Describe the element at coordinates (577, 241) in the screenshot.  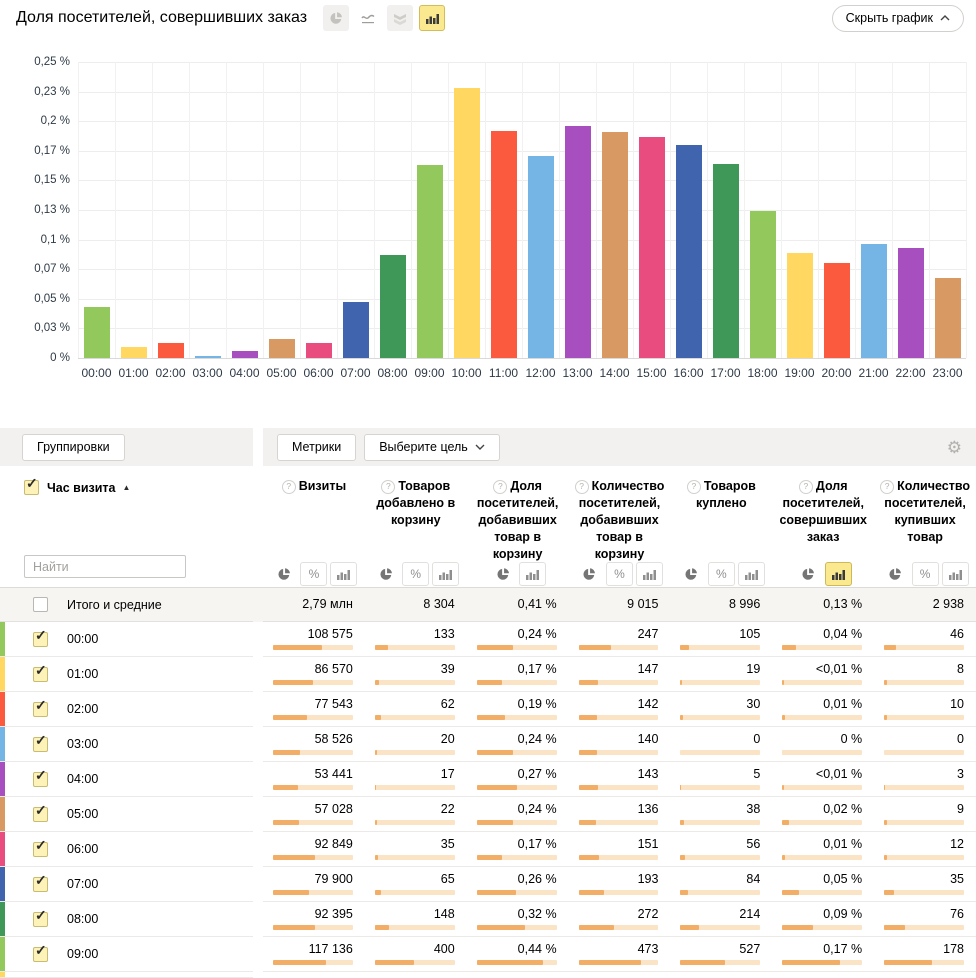
I see `bar-13:00` at that location.